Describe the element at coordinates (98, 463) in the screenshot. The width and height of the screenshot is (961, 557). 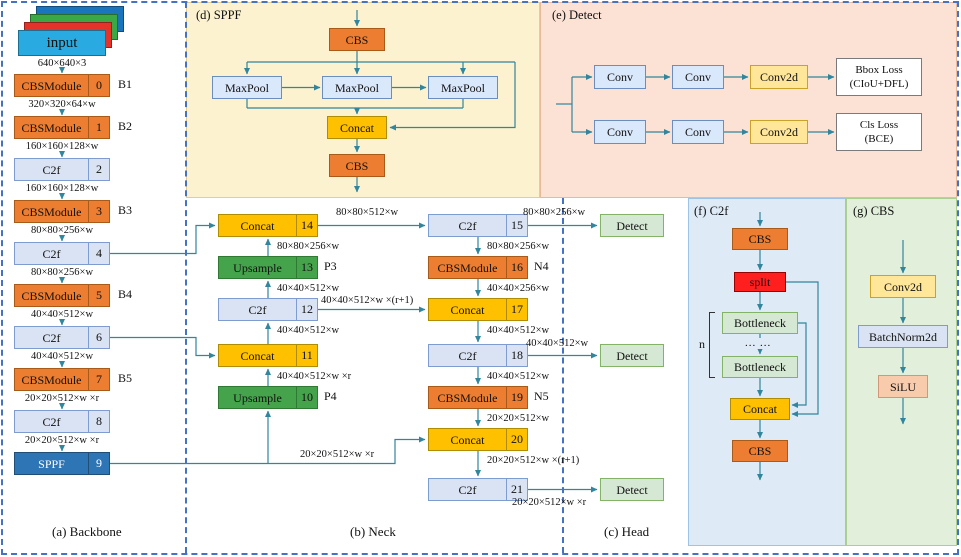
I see `node-index: 9` at that location.